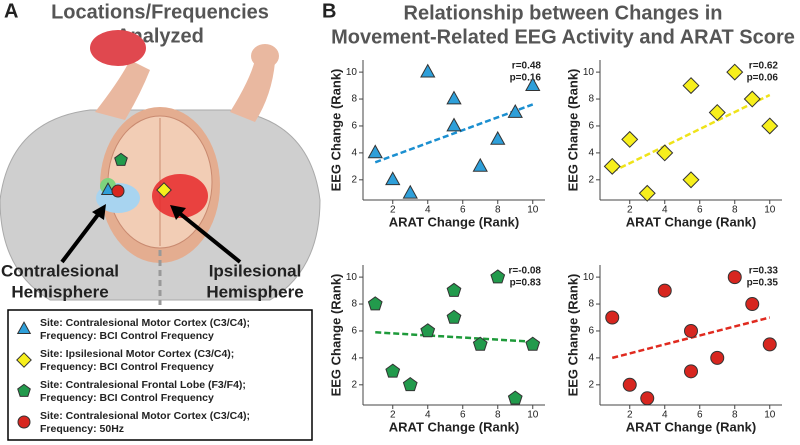  Describe the element at coordinates (137, 354) in the screenshot. I see `legend-text: Site: Ipsilesional Motor Cortex (C3/C4);` at that location.